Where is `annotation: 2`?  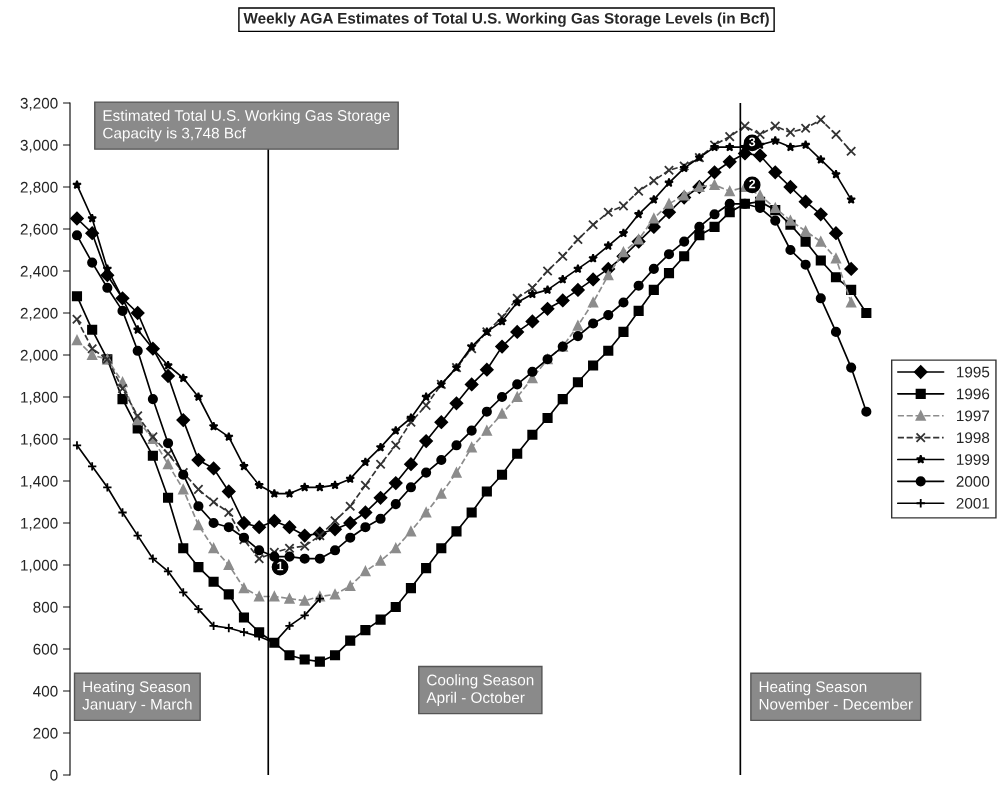
annotation: 2 is located at coordinates (752, 184).